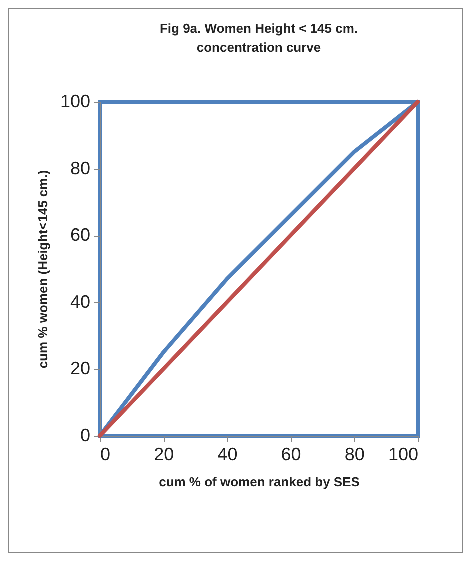  Describe the element at coordinates (291, 454) in the screenshot. I see `x-tick-label: 60` at that location.